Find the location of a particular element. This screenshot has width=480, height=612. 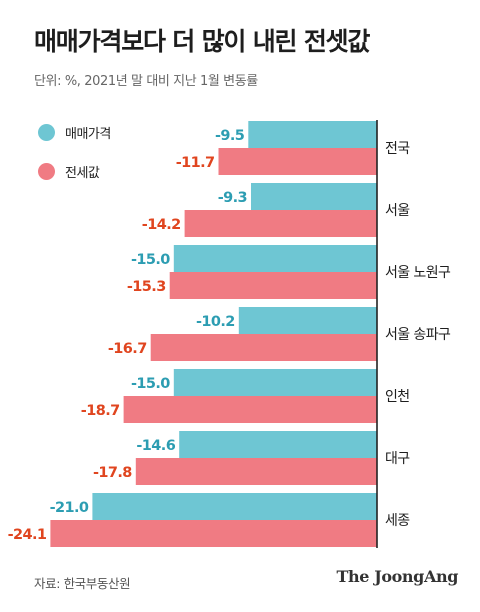

value-label-jeonse-5: -17.8 is located at coordinates (112, 473).